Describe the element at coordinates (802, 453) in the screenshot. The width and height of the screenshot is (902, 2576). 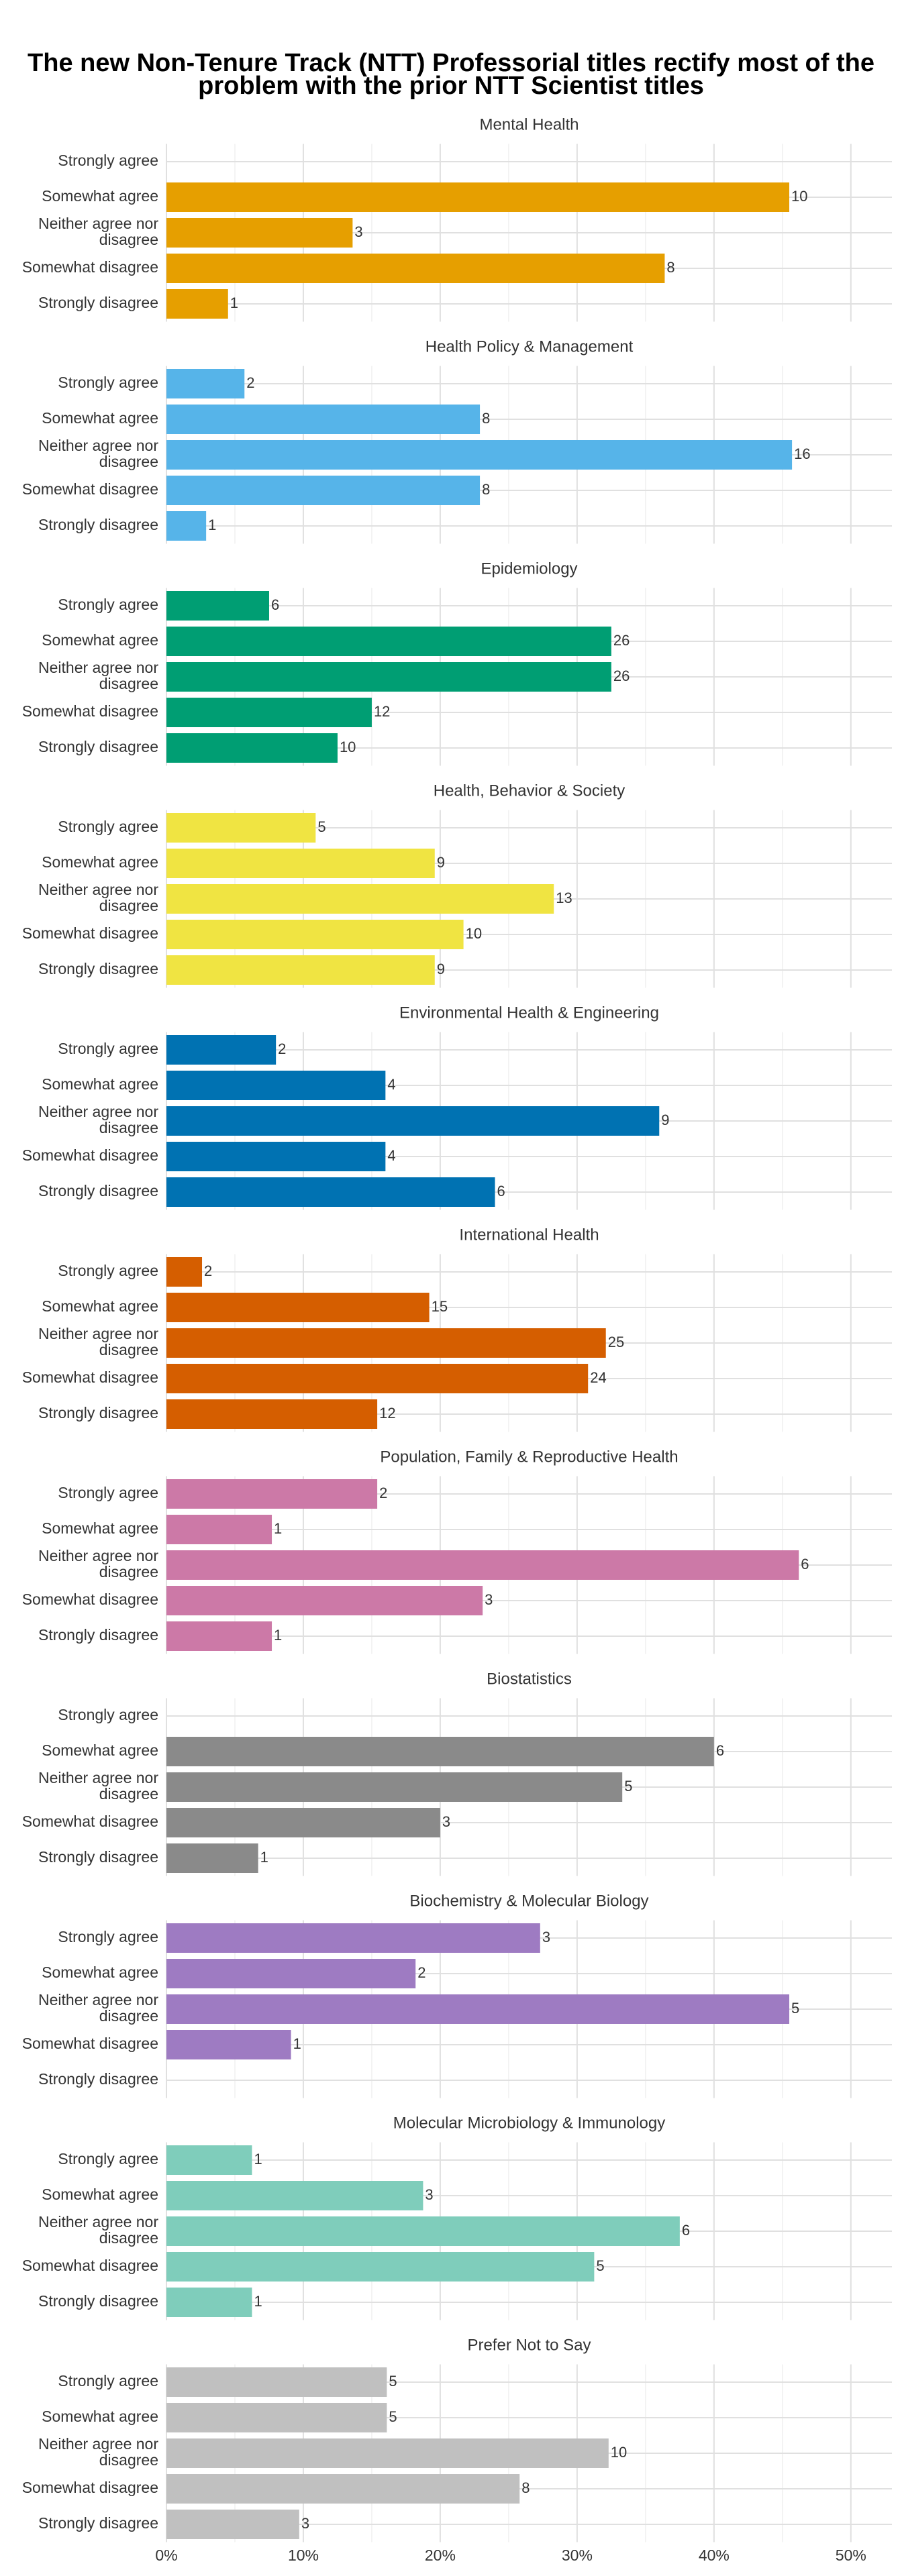
I see `data-label: 16` at that location.